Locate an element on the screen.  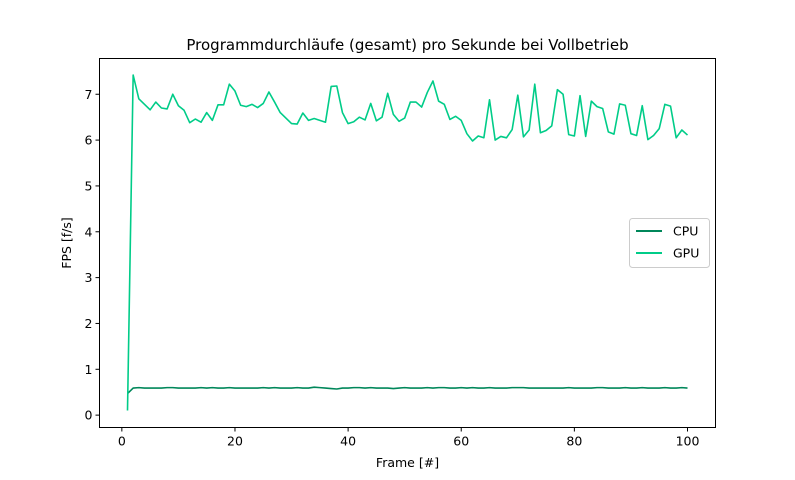
y-tick-label: 0 is located at coordinates (89, 415).